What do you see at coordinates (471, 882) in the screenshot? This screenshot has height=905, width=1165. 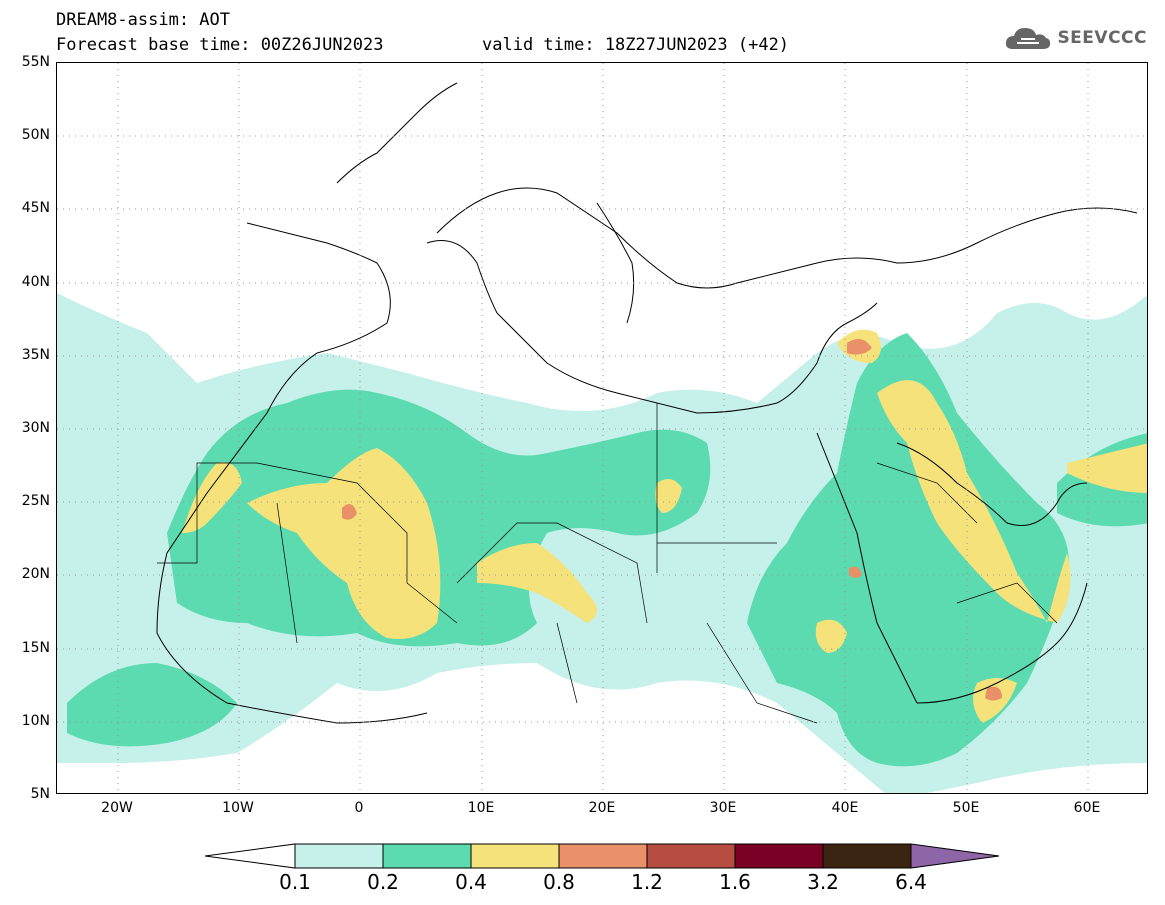 I see `colorbar-label: 0.4` at bounding box center [471, 882].